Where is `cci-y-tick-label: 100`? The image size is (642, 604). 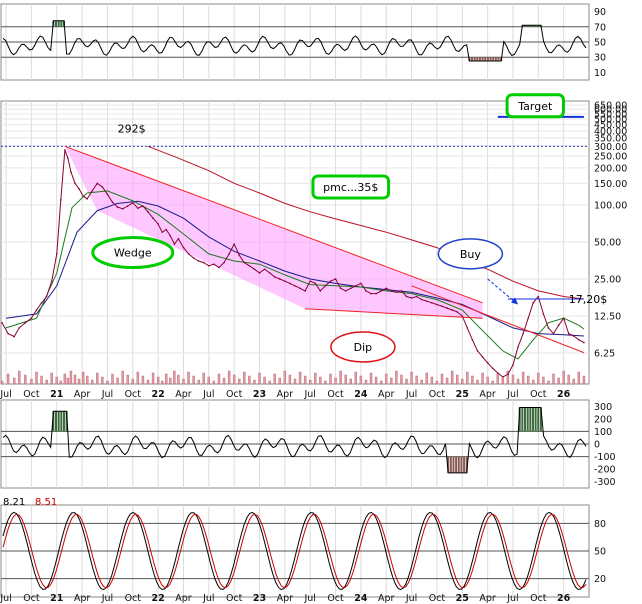
cci-y-tick-label: 100 is located at coordinates (603, 432).